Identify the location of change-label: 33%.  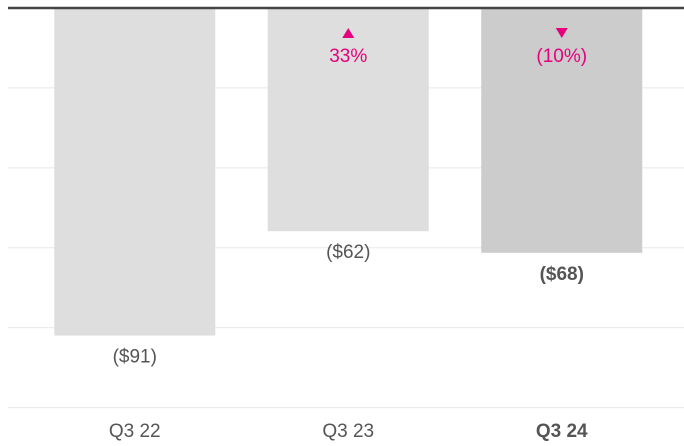
(348, 56).